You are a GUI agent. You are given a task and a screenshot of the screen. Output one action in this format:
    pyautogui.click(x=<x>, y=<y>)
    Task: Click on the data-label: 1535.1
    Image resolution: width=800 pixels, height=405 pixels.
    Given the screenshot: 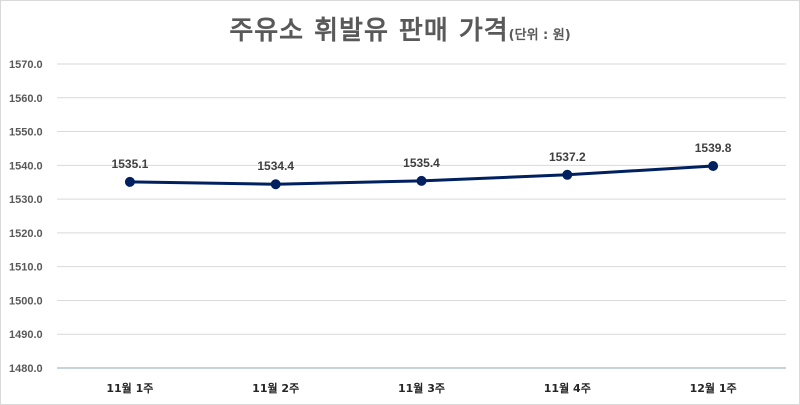 What is the action you would take?
    pyautogui.click(x=130, y=164)
    